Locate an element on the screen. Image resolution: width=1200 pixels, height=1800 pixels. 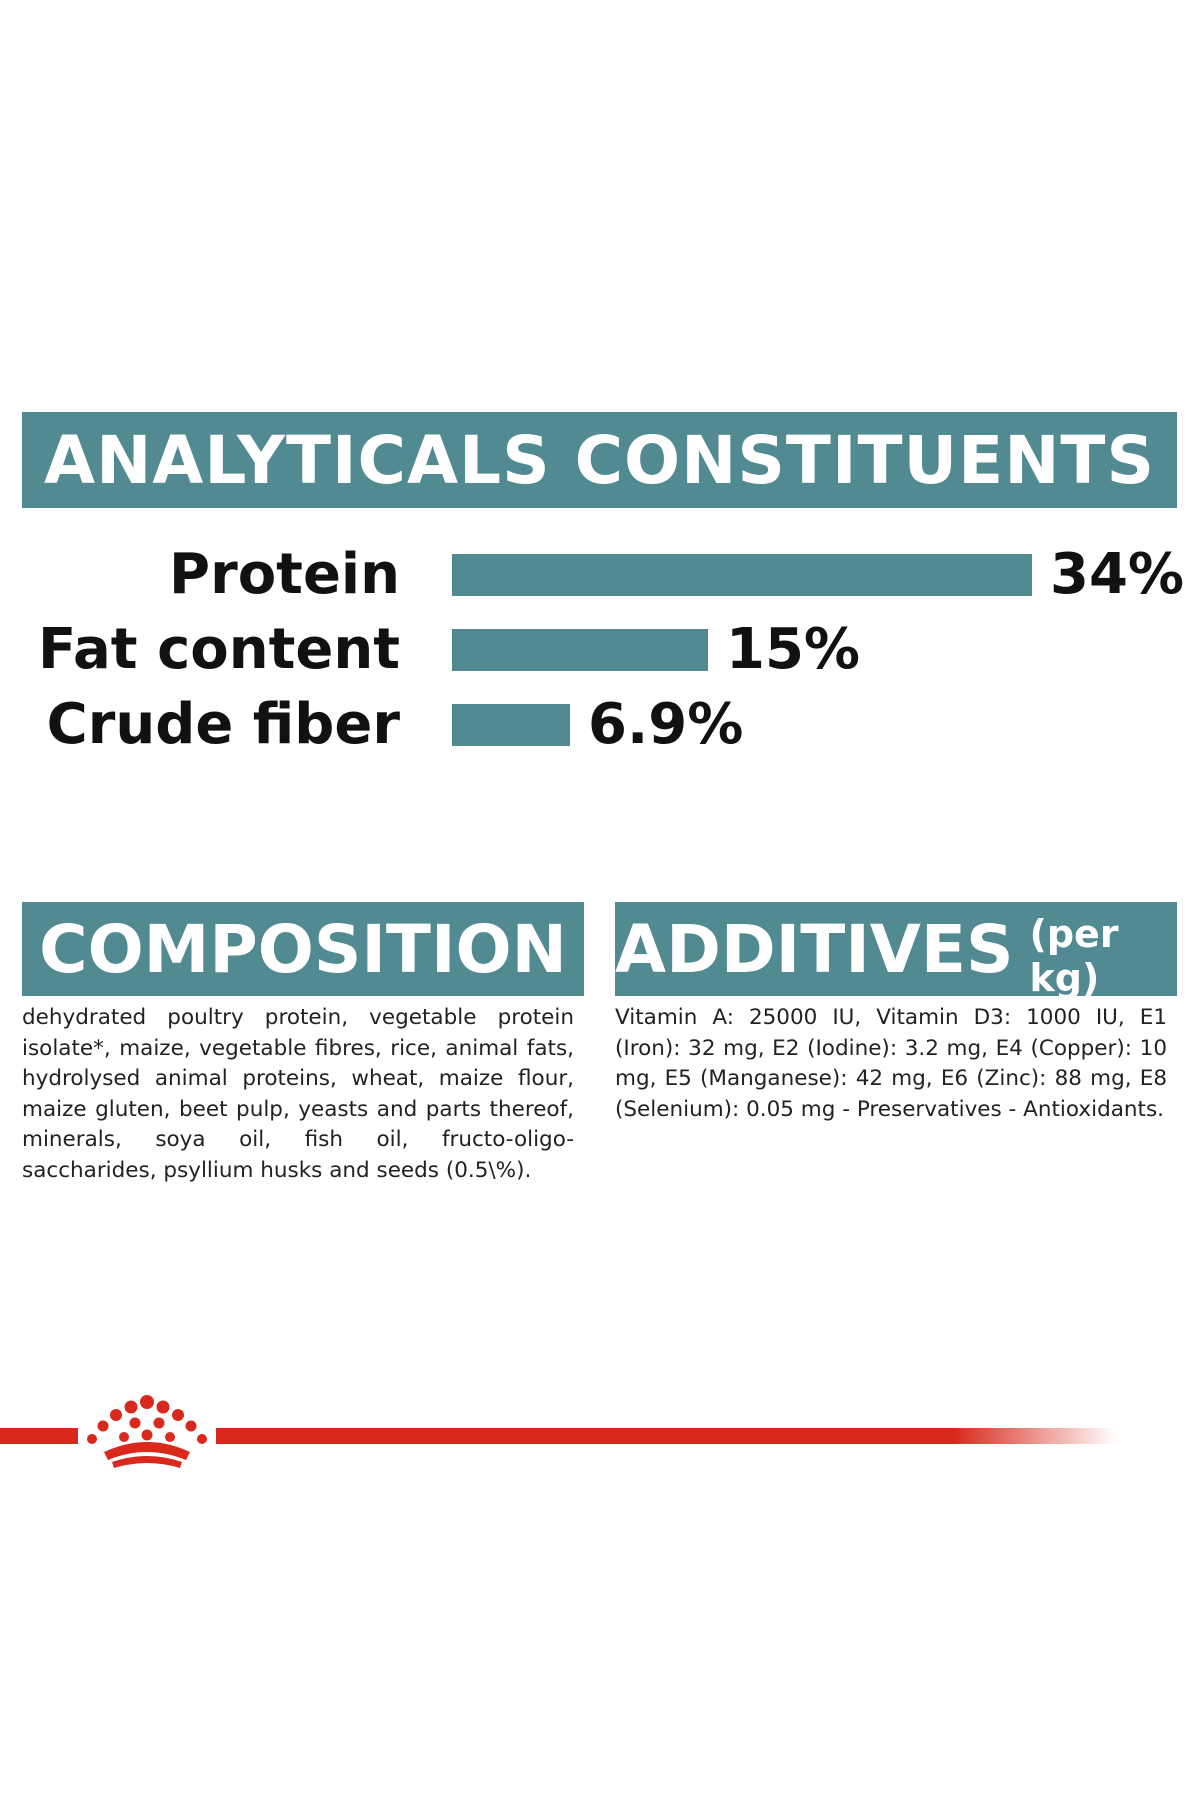
nutrient-bar-fat is located at coordinates (580, 650).